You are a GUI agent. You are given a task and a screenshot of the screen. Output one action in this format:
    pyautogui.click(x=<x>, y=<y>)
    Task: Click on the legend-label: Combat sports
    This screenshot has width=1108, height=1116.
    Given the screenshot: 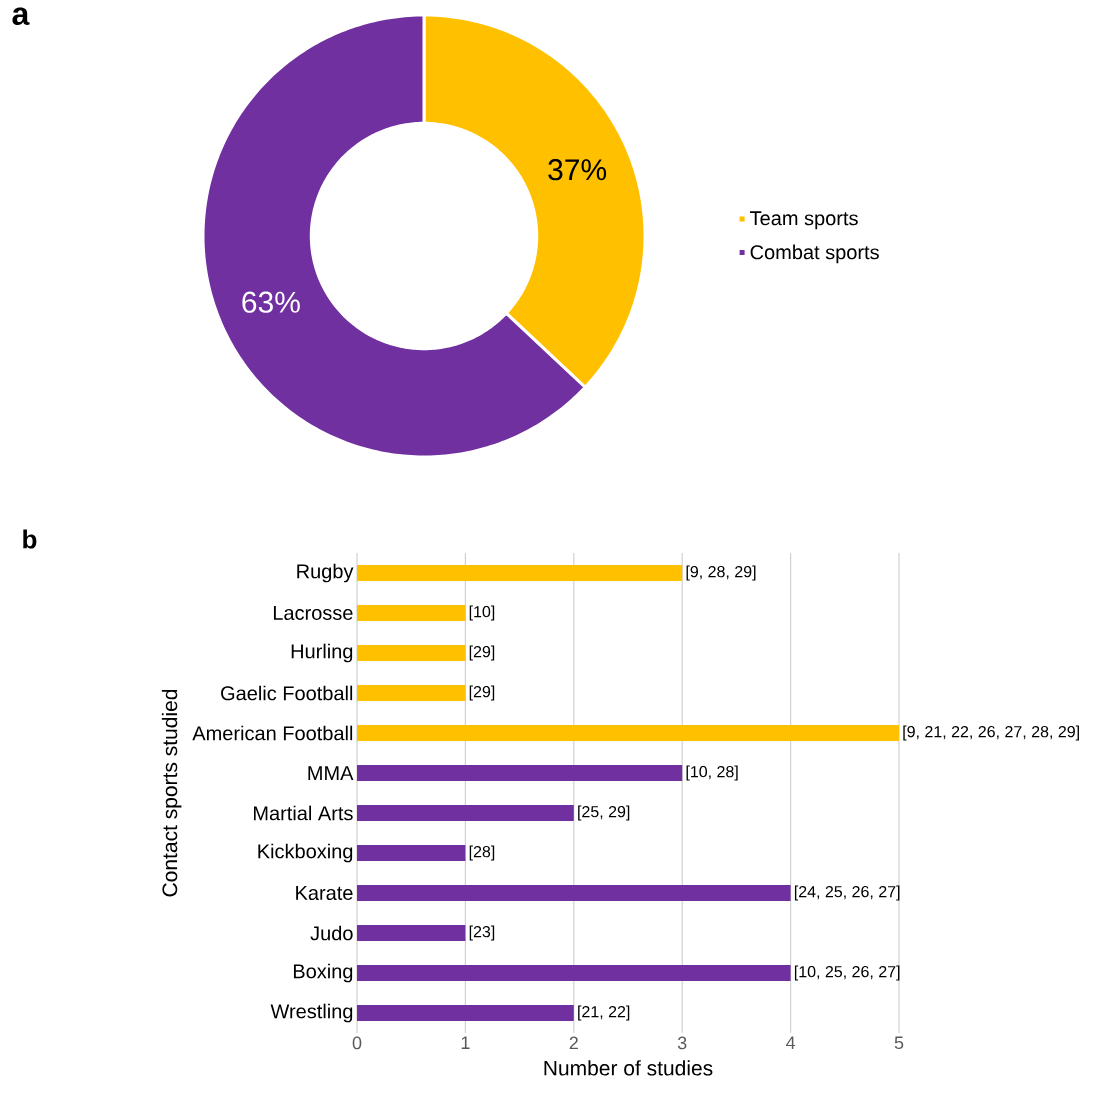 What is the action you would take?
    pyautogui.click(x=814, y=254)
    